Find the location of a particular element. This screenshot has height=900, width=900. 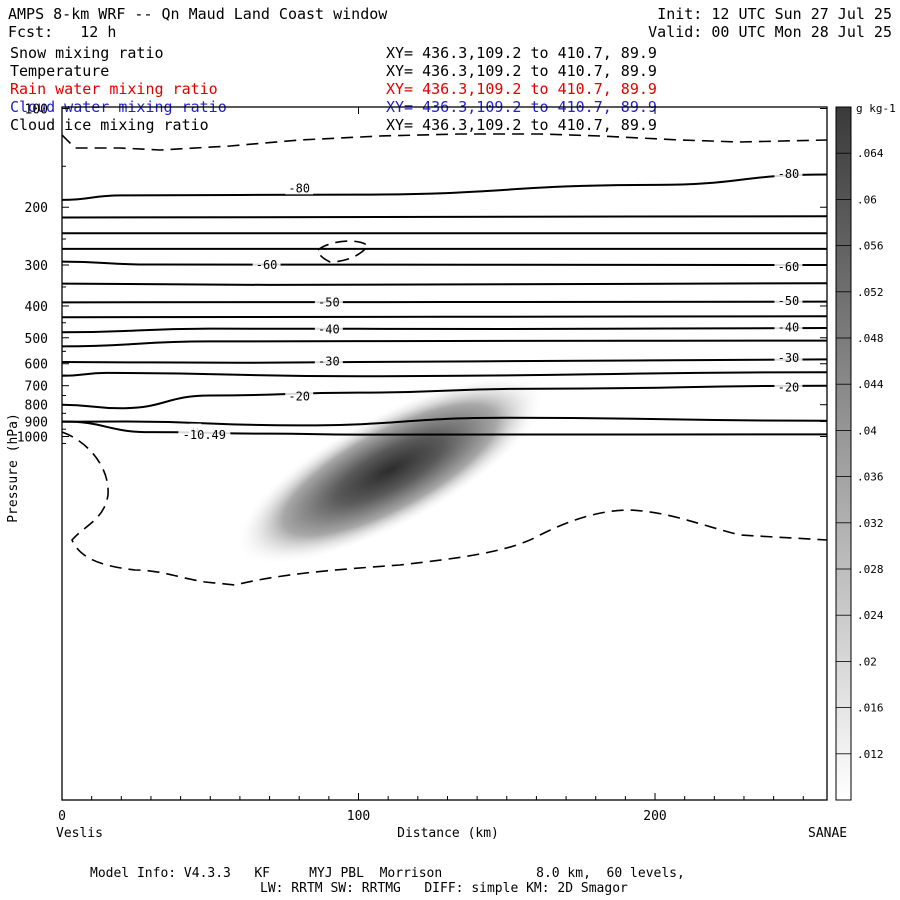

y-tick-label-700: 700 is located at coordinates (36, 387).